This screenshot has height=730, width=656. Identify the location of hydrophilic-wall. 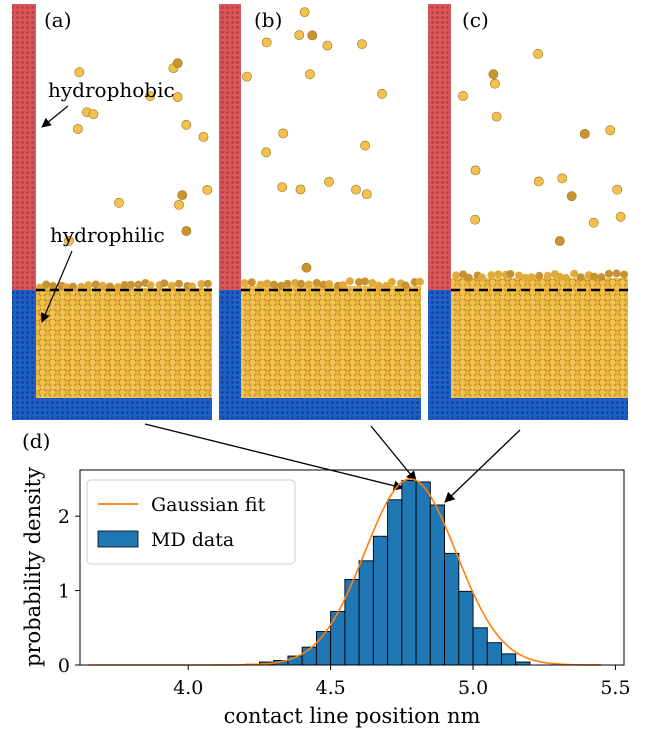
(439, 355).